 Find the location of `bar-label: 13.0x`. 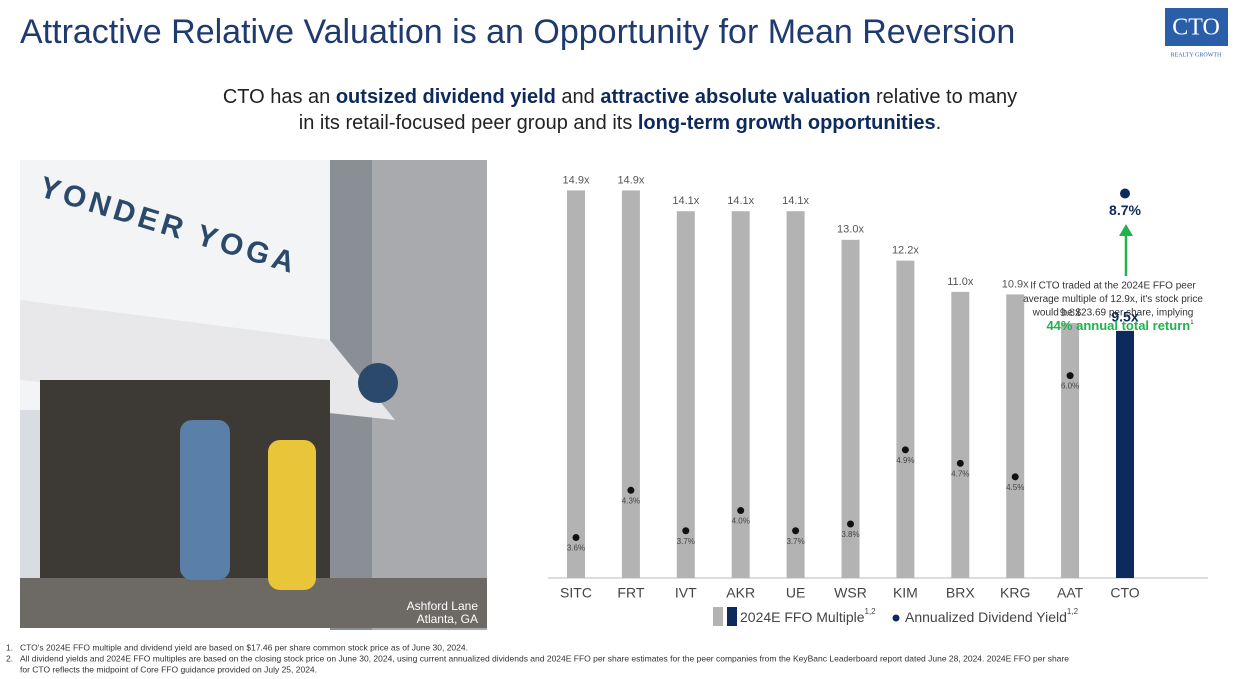

bar-label: 13.0x is located at coordinates (850, 230).